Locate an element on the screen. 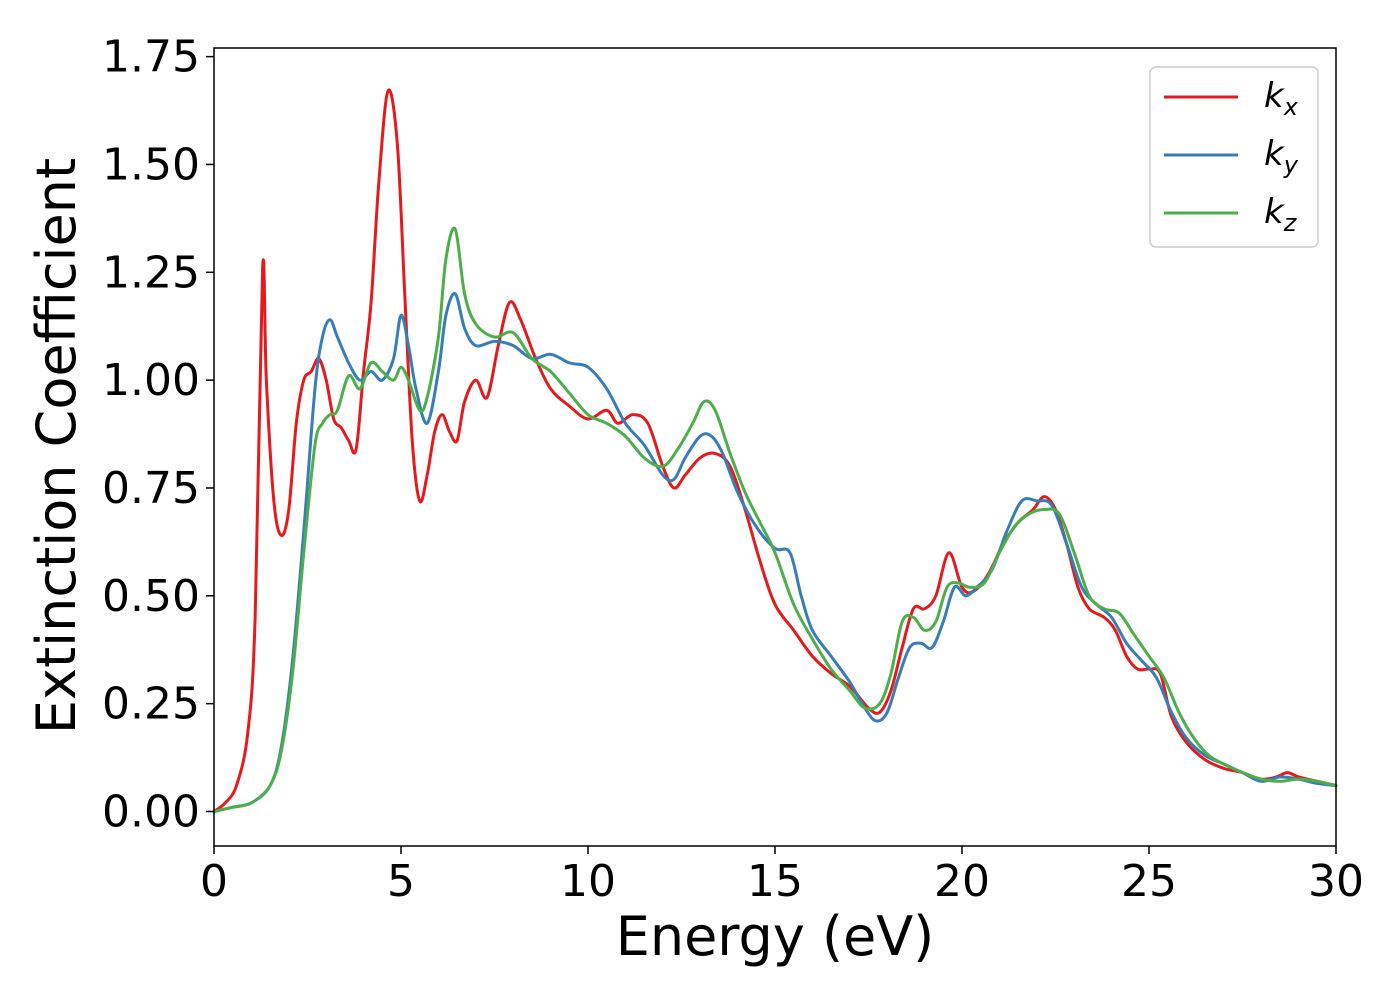 Image resolution: width=1400 pixels, height=1000 pixels. y-tick-label: 1.75 is located at coordinates (151, 57).